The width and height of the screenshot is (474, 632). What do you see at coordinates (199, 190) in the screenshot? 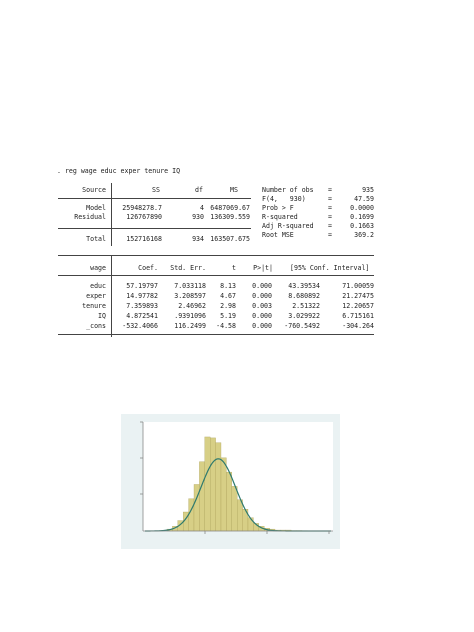
I see `anova-header-df: df` at bounding box center [199, 190].